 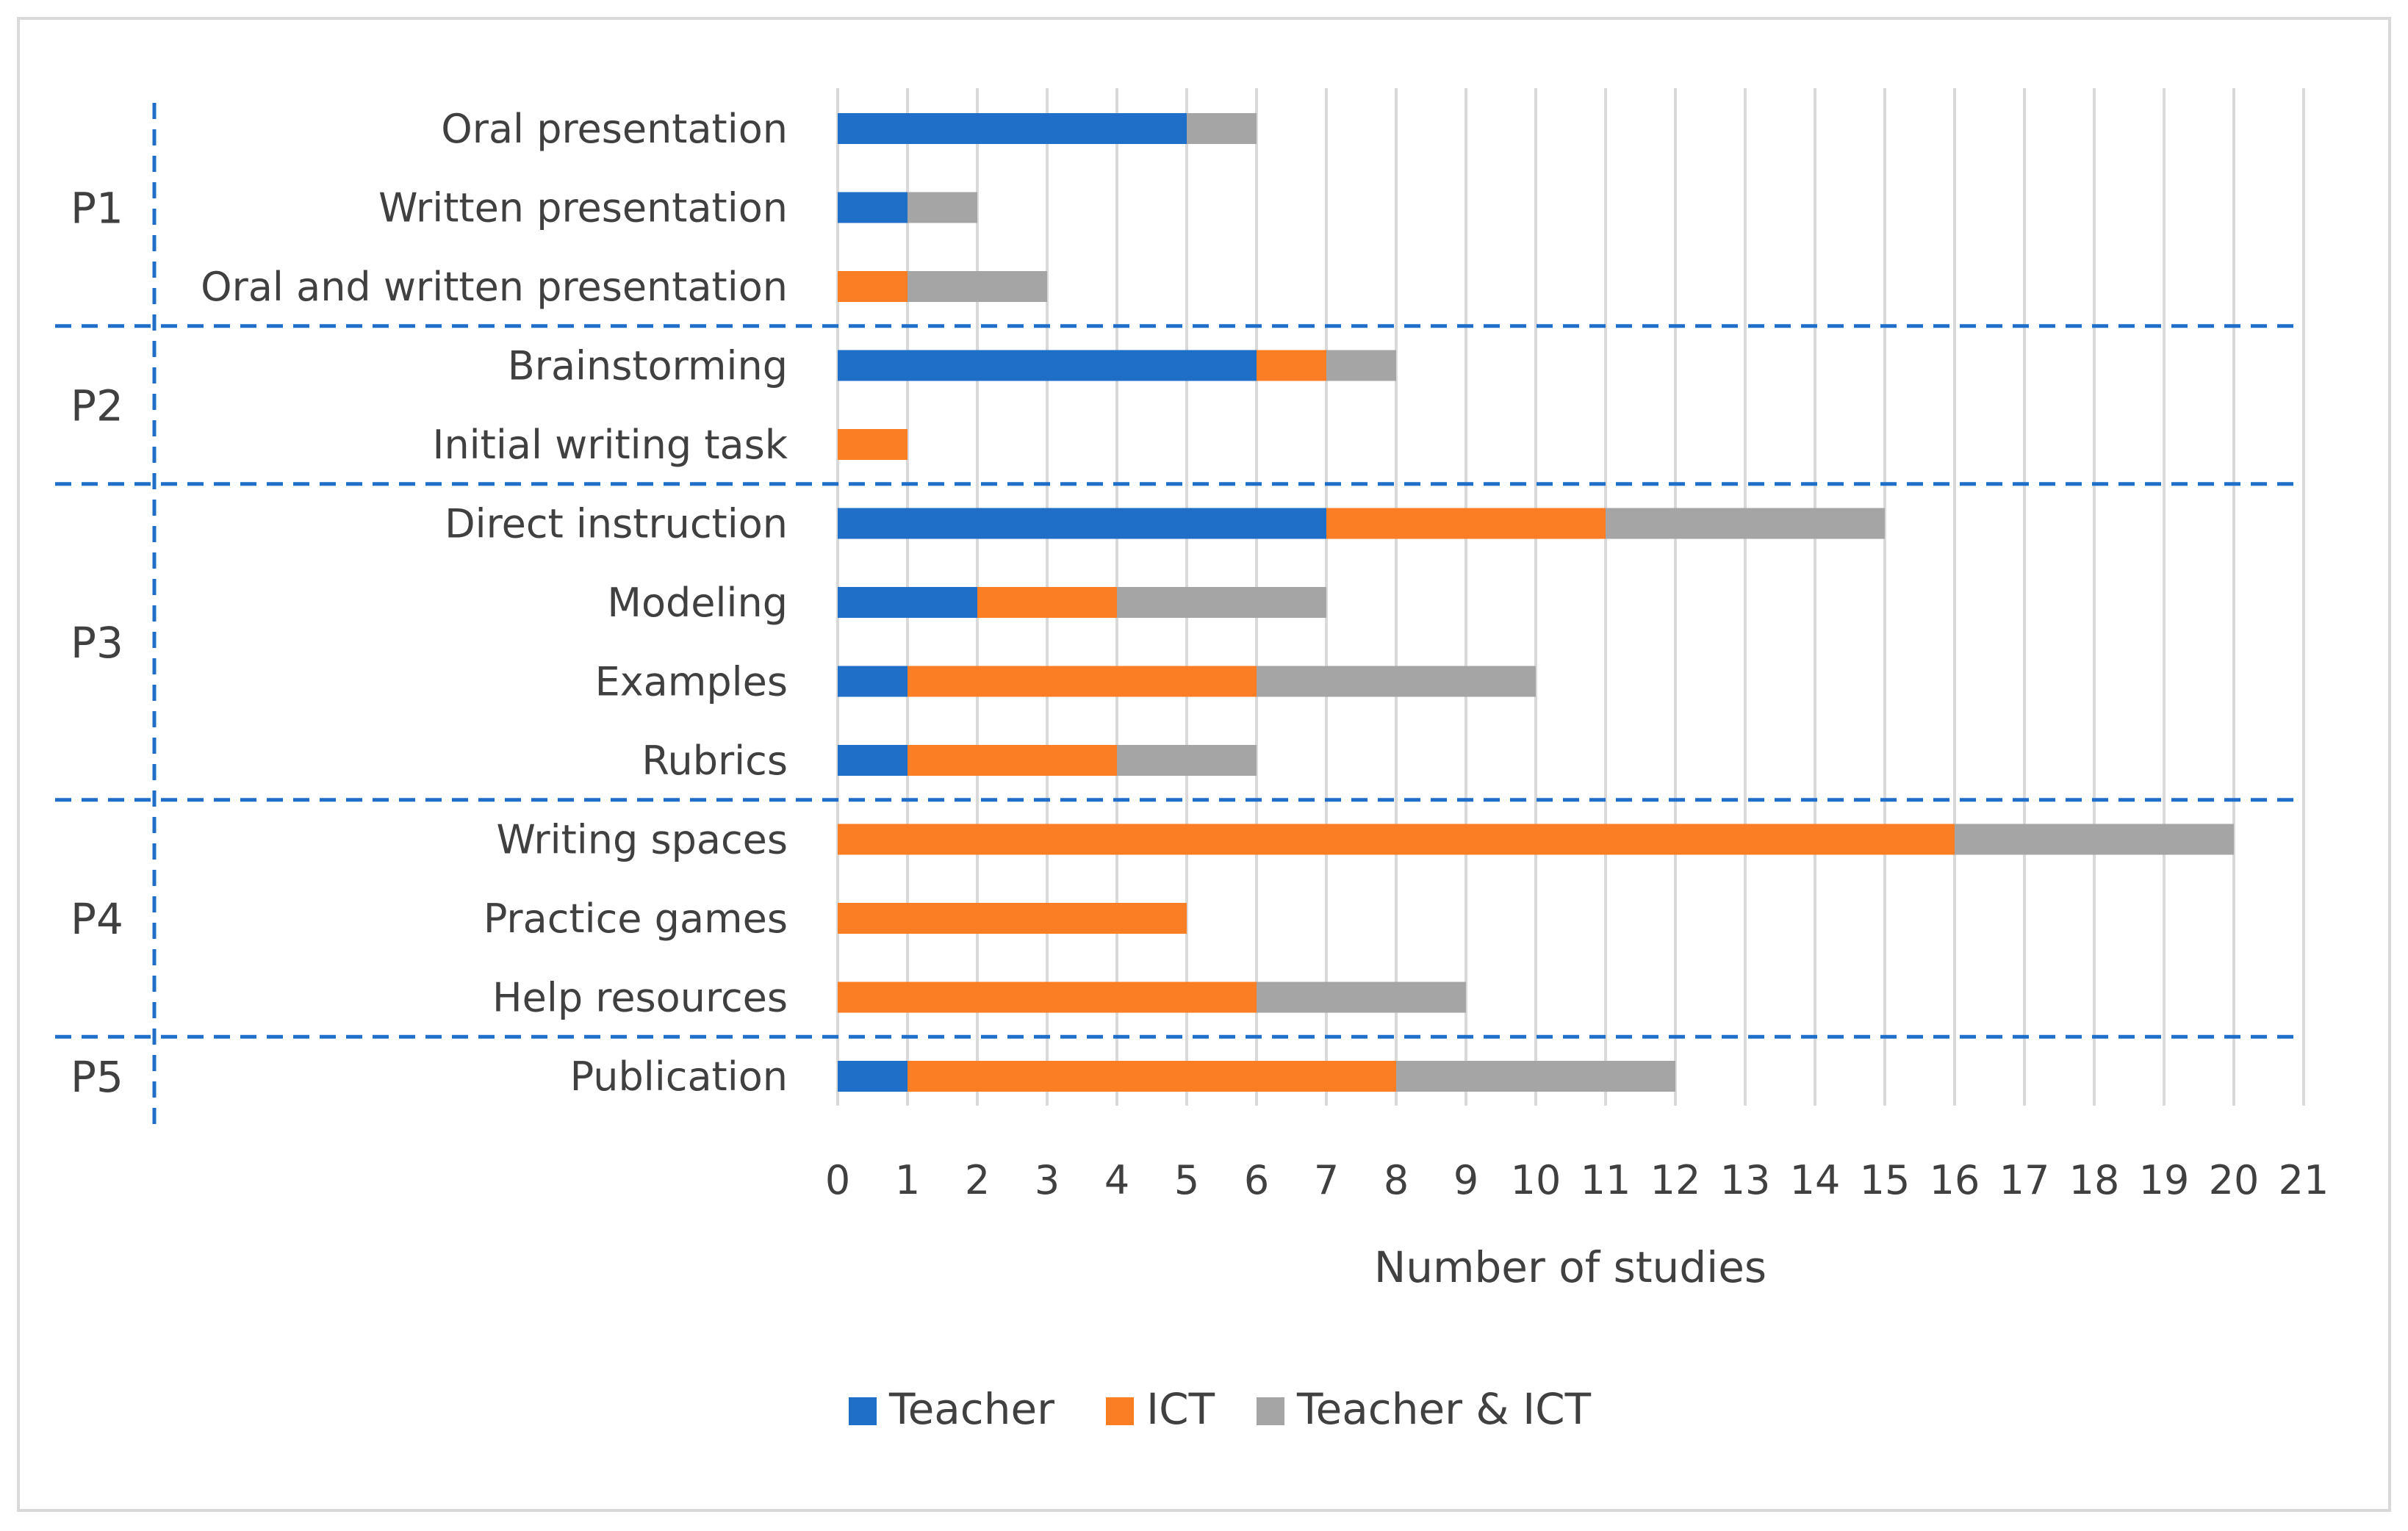 What do you see at coordinates (691, 682) in the screenshot?
I see `category-label-examples: Examples` at bounding box center [691, 682].